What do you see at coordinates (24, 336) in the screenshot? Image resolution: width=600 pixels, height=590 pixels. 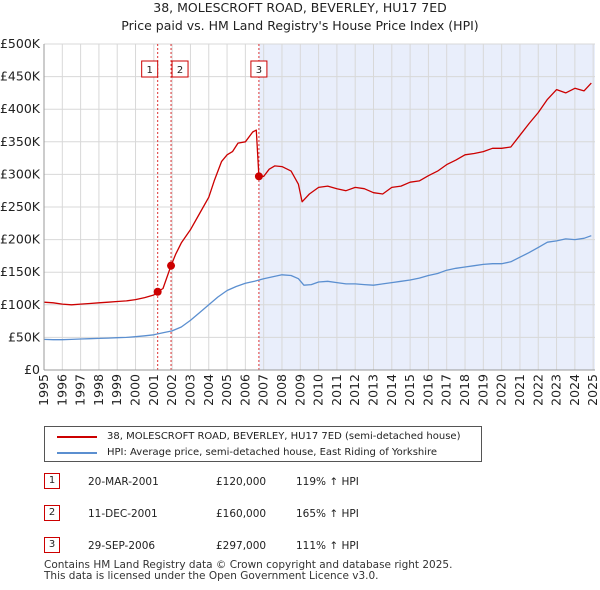 I see `y-tick-label: £50K` at bounding box center [24, 336].